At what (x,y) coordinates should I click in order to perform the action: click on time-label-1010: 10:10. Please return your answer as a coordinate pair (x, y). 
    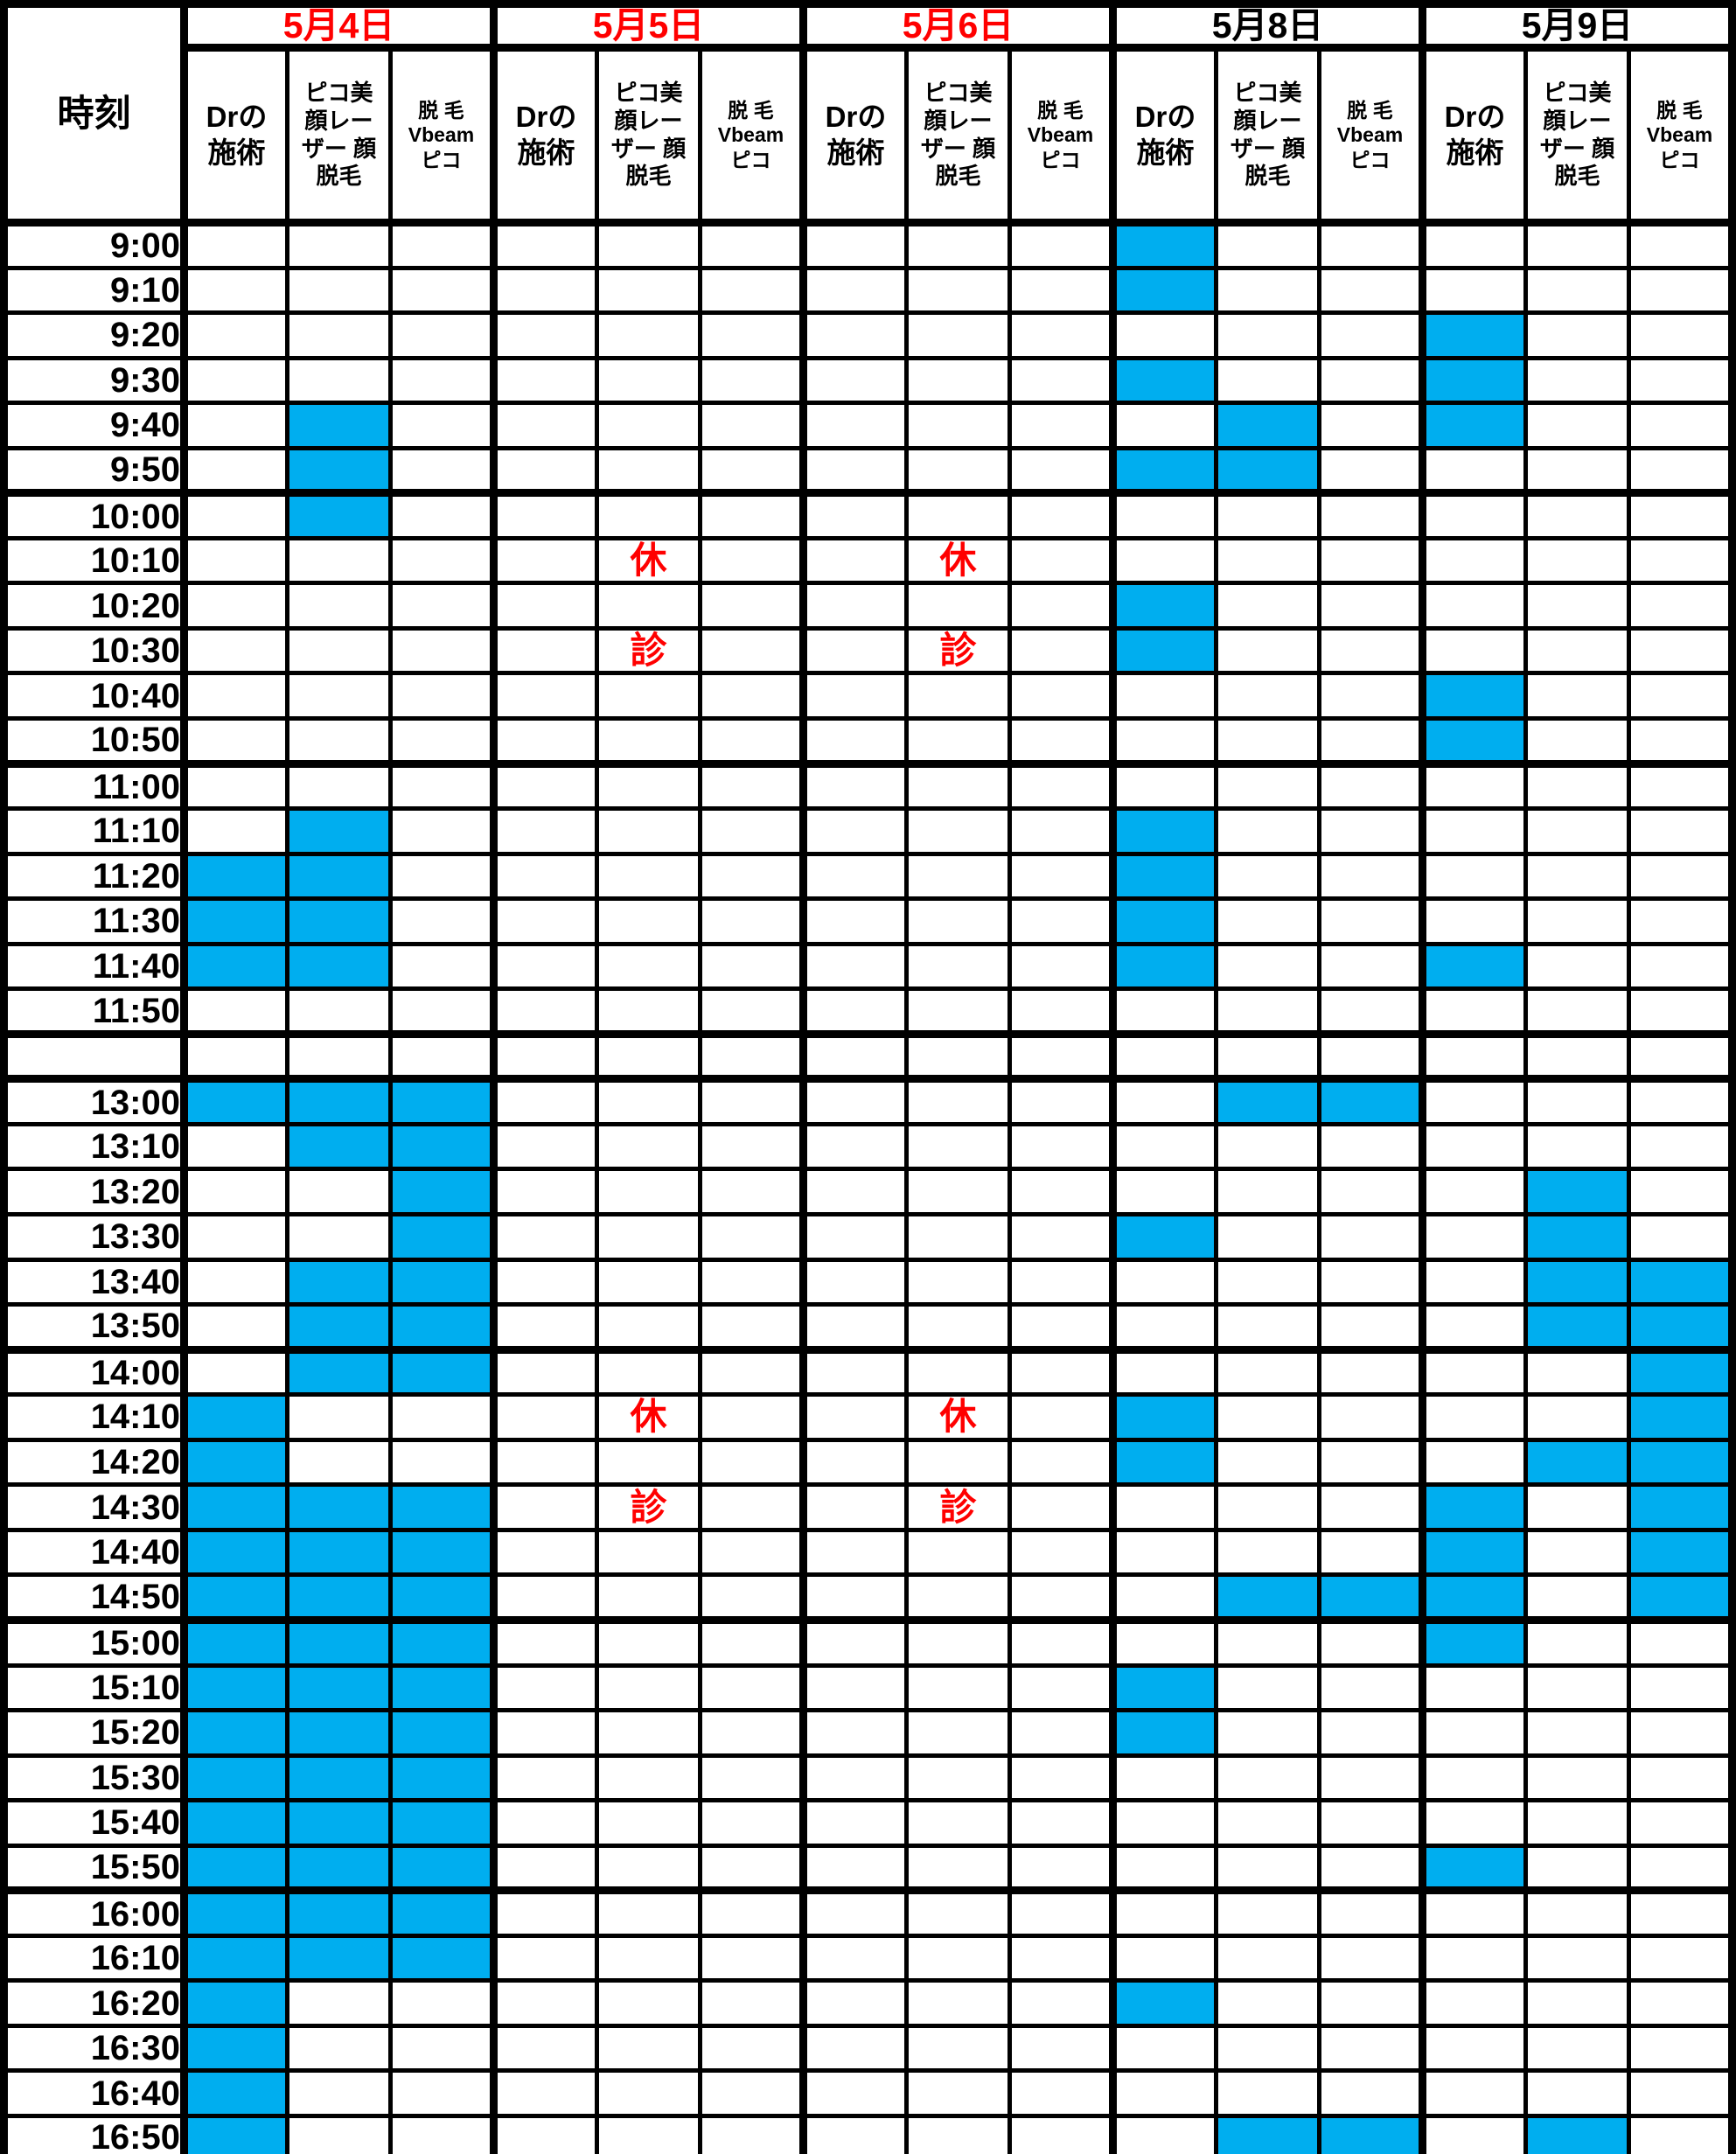
    Looking at the image, I should click on (94, 560).